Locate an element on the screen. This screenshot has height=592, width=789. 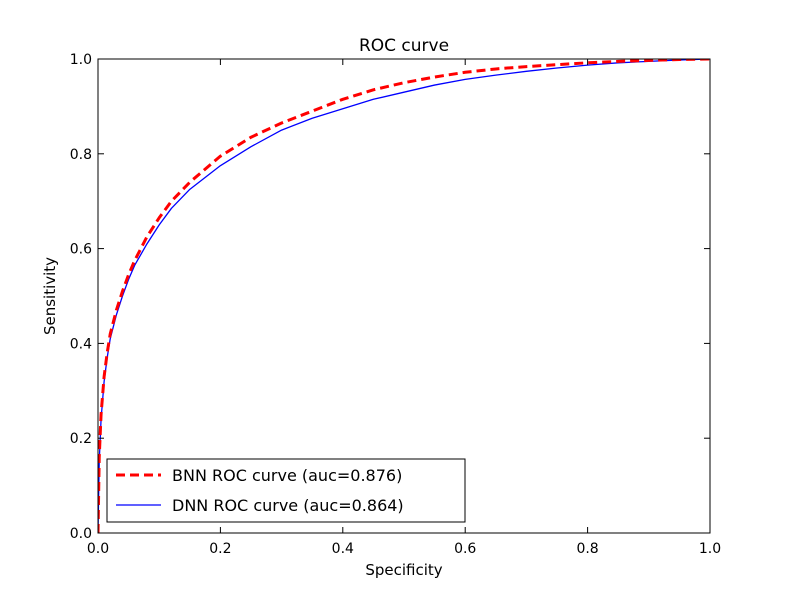
y-tick-label: 0.6 is located at coordinates (81, 250).